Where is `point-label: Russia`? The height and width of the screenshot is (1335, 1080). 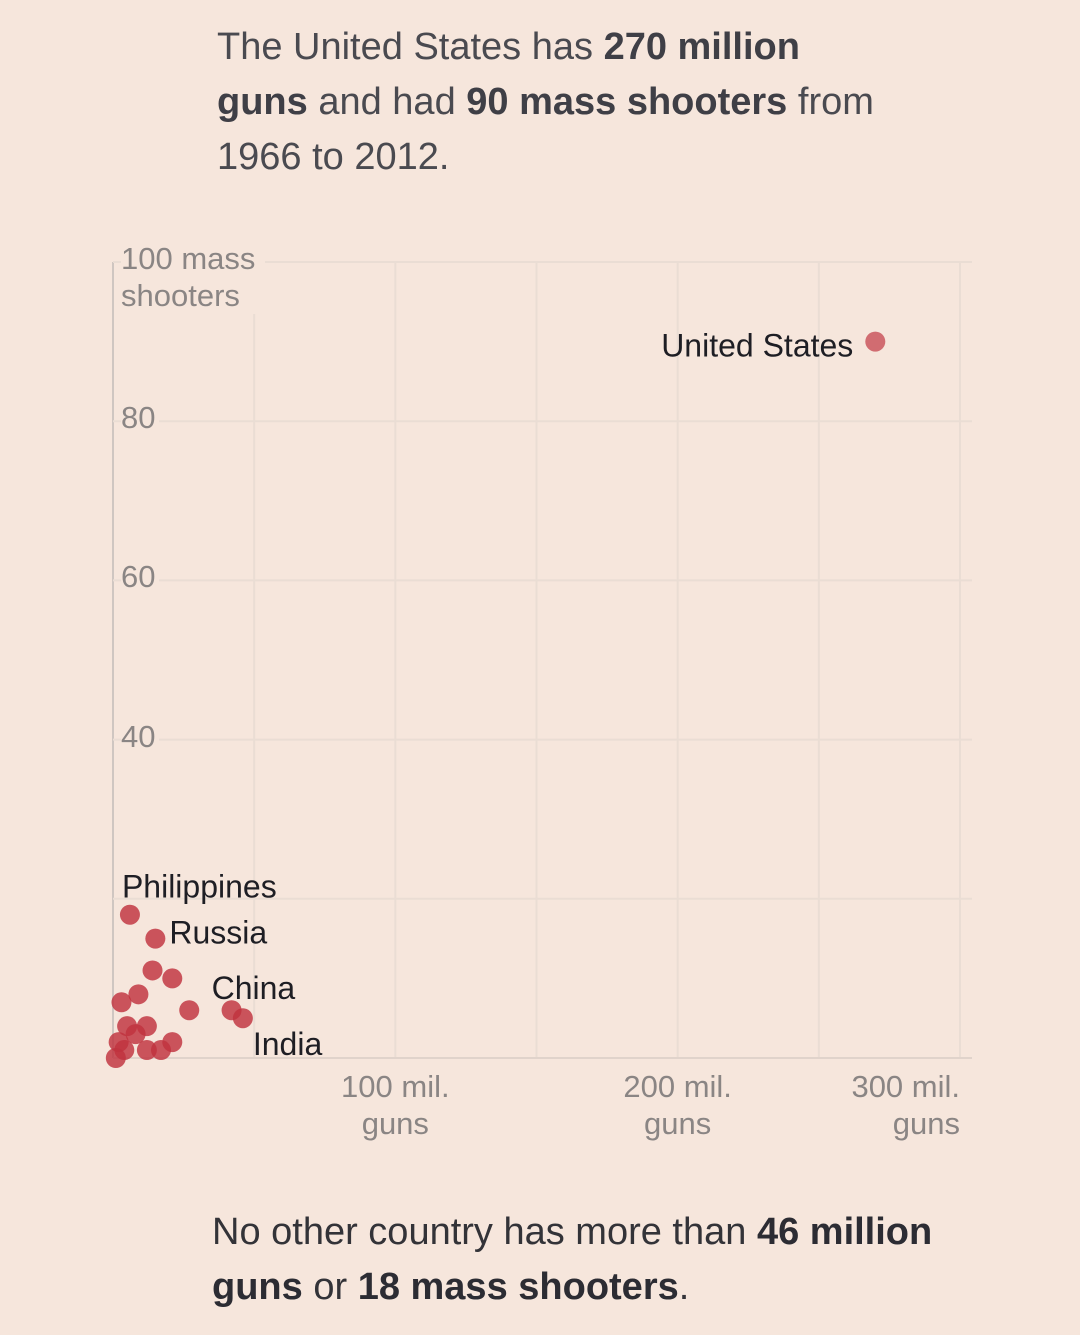 point-label: Russia is located at coordinates (218, 933).